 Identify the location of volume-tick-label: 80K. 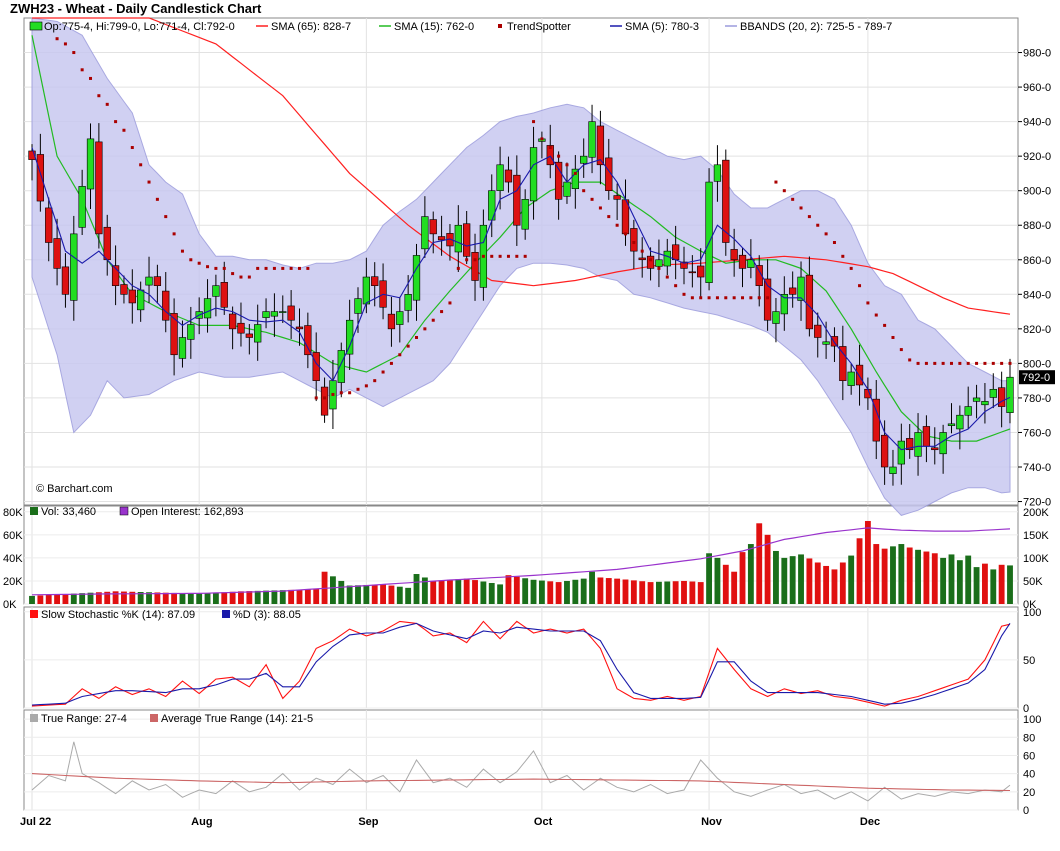
(13, 513).